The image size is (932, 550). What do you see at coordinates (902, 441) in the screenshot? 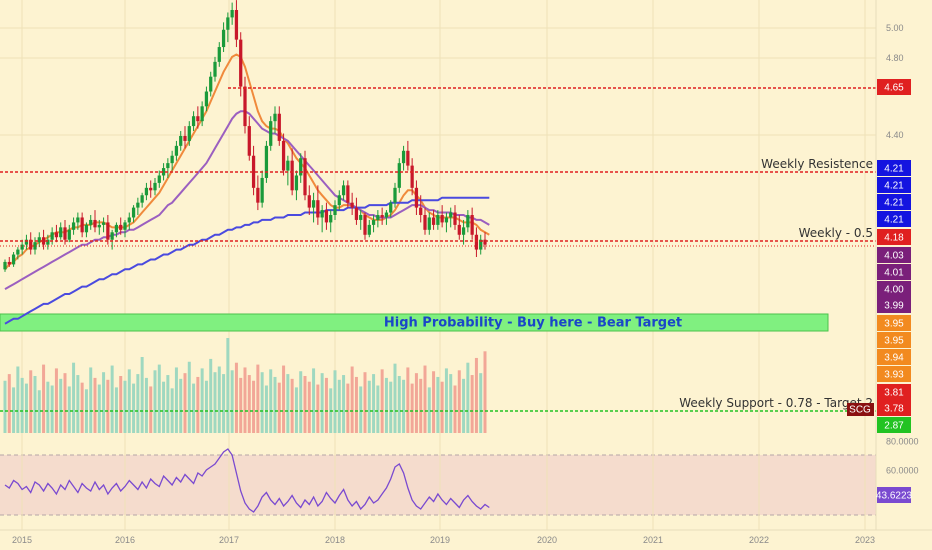
I see `price-badge-label: 80.0000` at bounding box center [902, 441].